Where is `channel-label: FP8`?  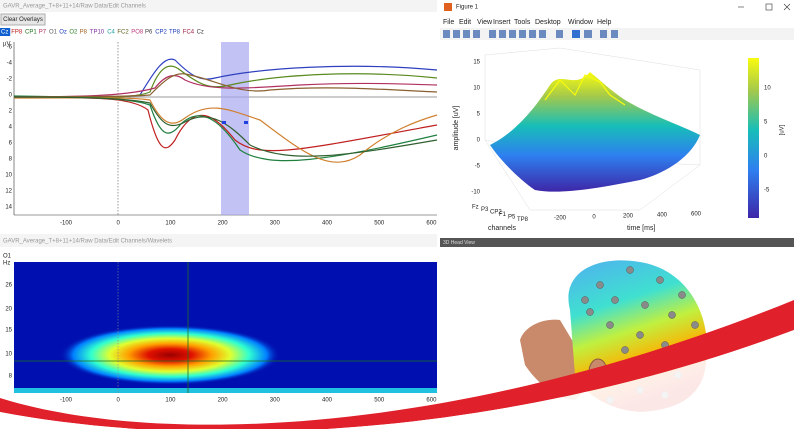
channel-label: FP8 is located at coordinates (17, 33).